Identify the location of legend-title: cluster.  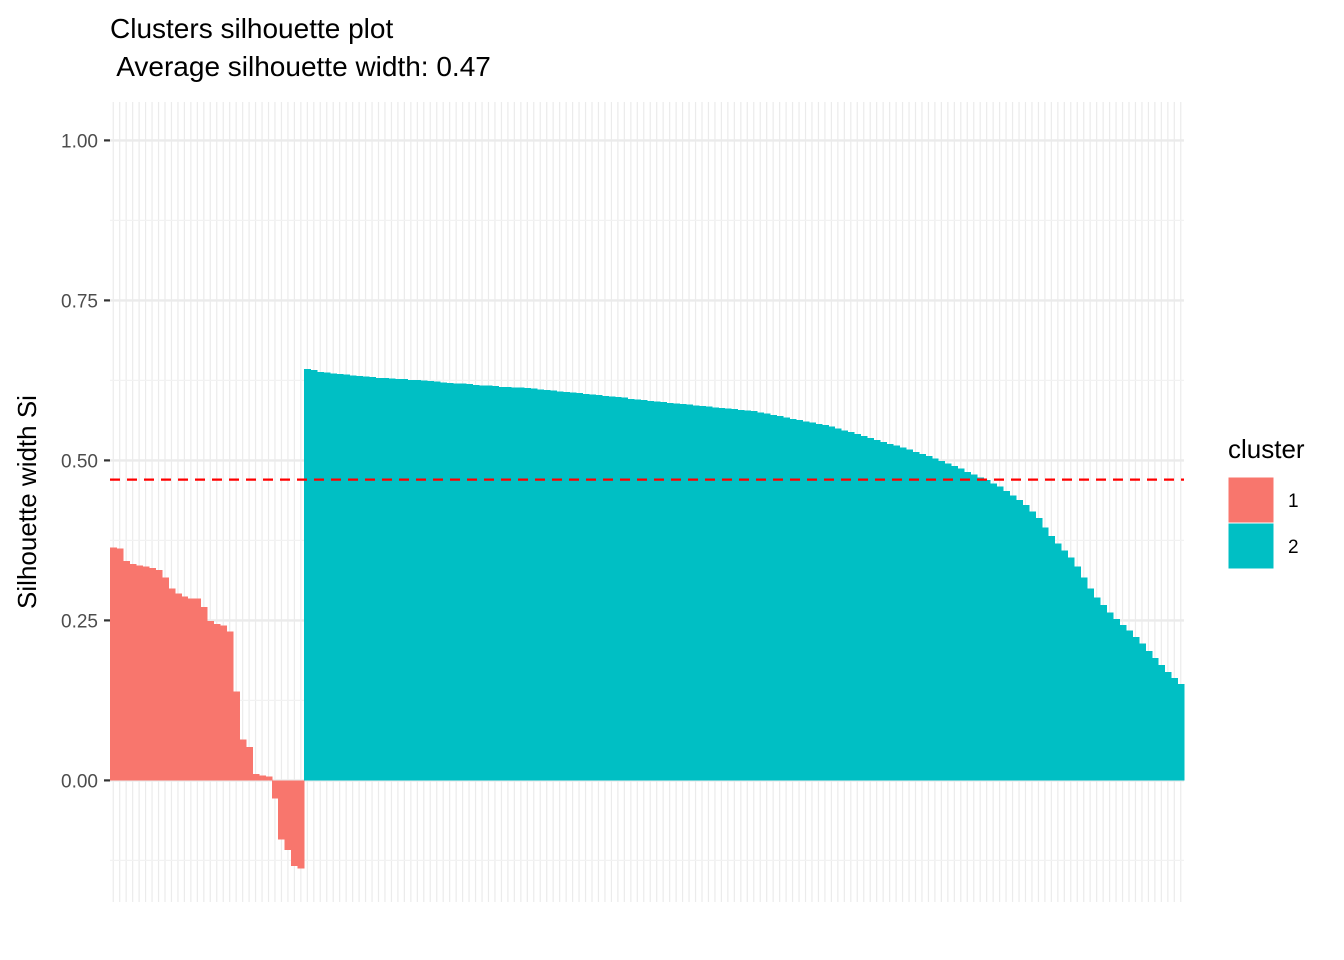
(1266, 449).